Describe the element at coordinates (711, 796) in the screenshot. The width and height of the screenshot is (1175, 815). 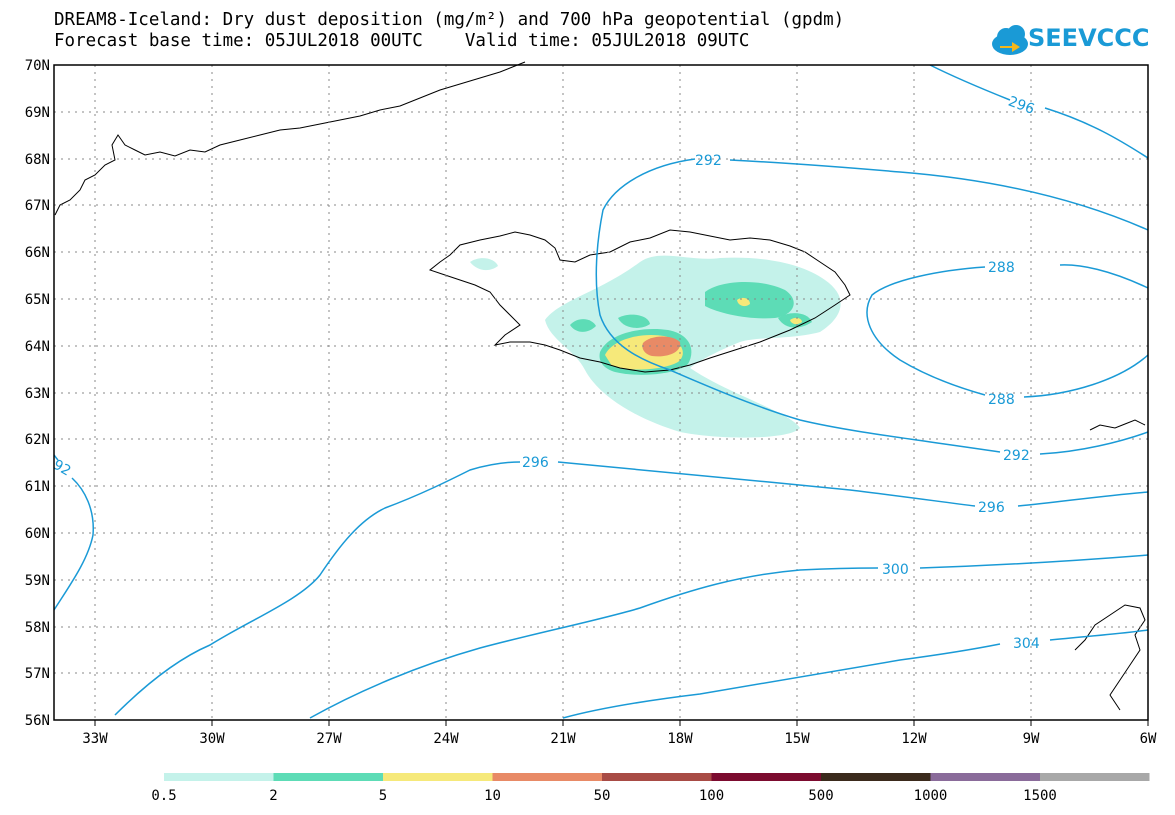
I see `colorbar-label: 100` at that location.